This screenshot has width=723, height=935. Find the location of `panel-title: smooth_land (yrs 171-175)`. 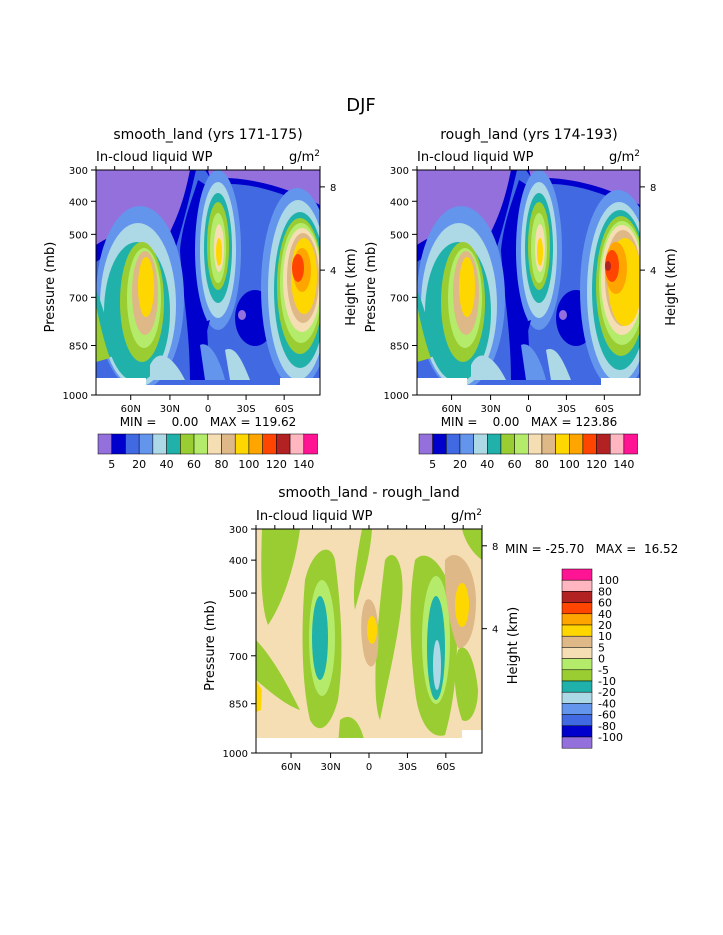

panel-title: smooth_land (yrs 171-175) is located at coordinates (207, 135).